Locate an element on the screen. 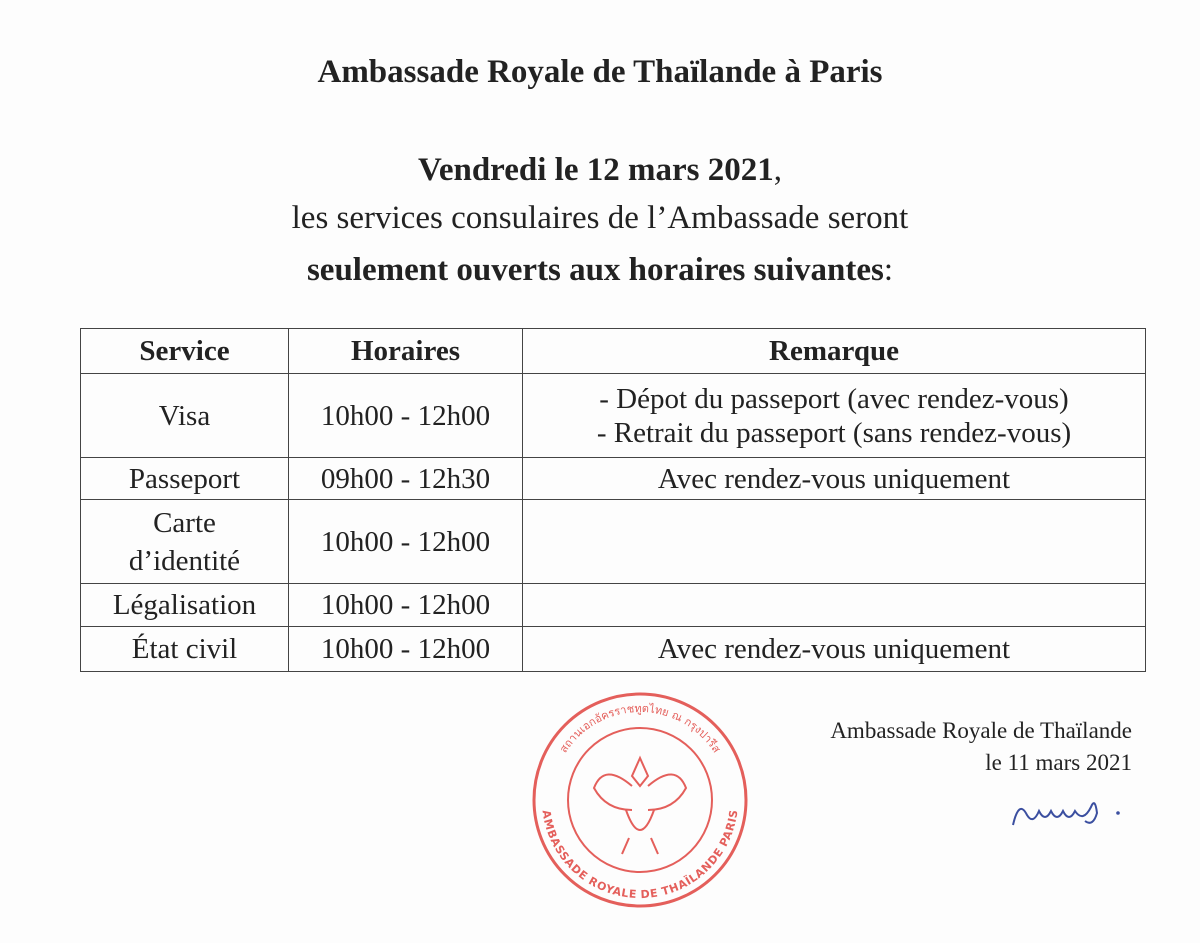 Image resolution: width=1200 pixels, height=943 pixels. table-row: Légalisation 10h00 - 12h00 is located at coordinates (613, 605).